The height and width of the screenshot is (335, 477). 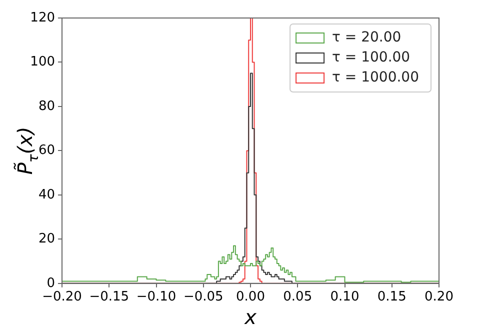 I want to click on x-tick-label: 0.00, so click(x=250, y=297).